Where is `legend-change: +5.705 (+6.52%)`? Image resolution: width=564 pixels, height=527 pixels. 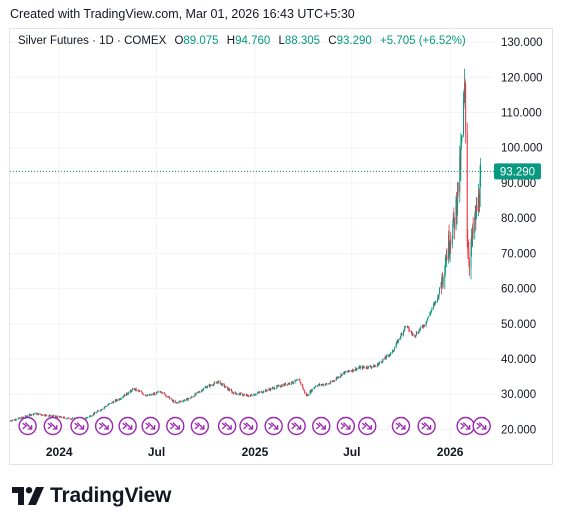 legend-change: +5.705 (+6.52%) is located at coordinates (423, 41).